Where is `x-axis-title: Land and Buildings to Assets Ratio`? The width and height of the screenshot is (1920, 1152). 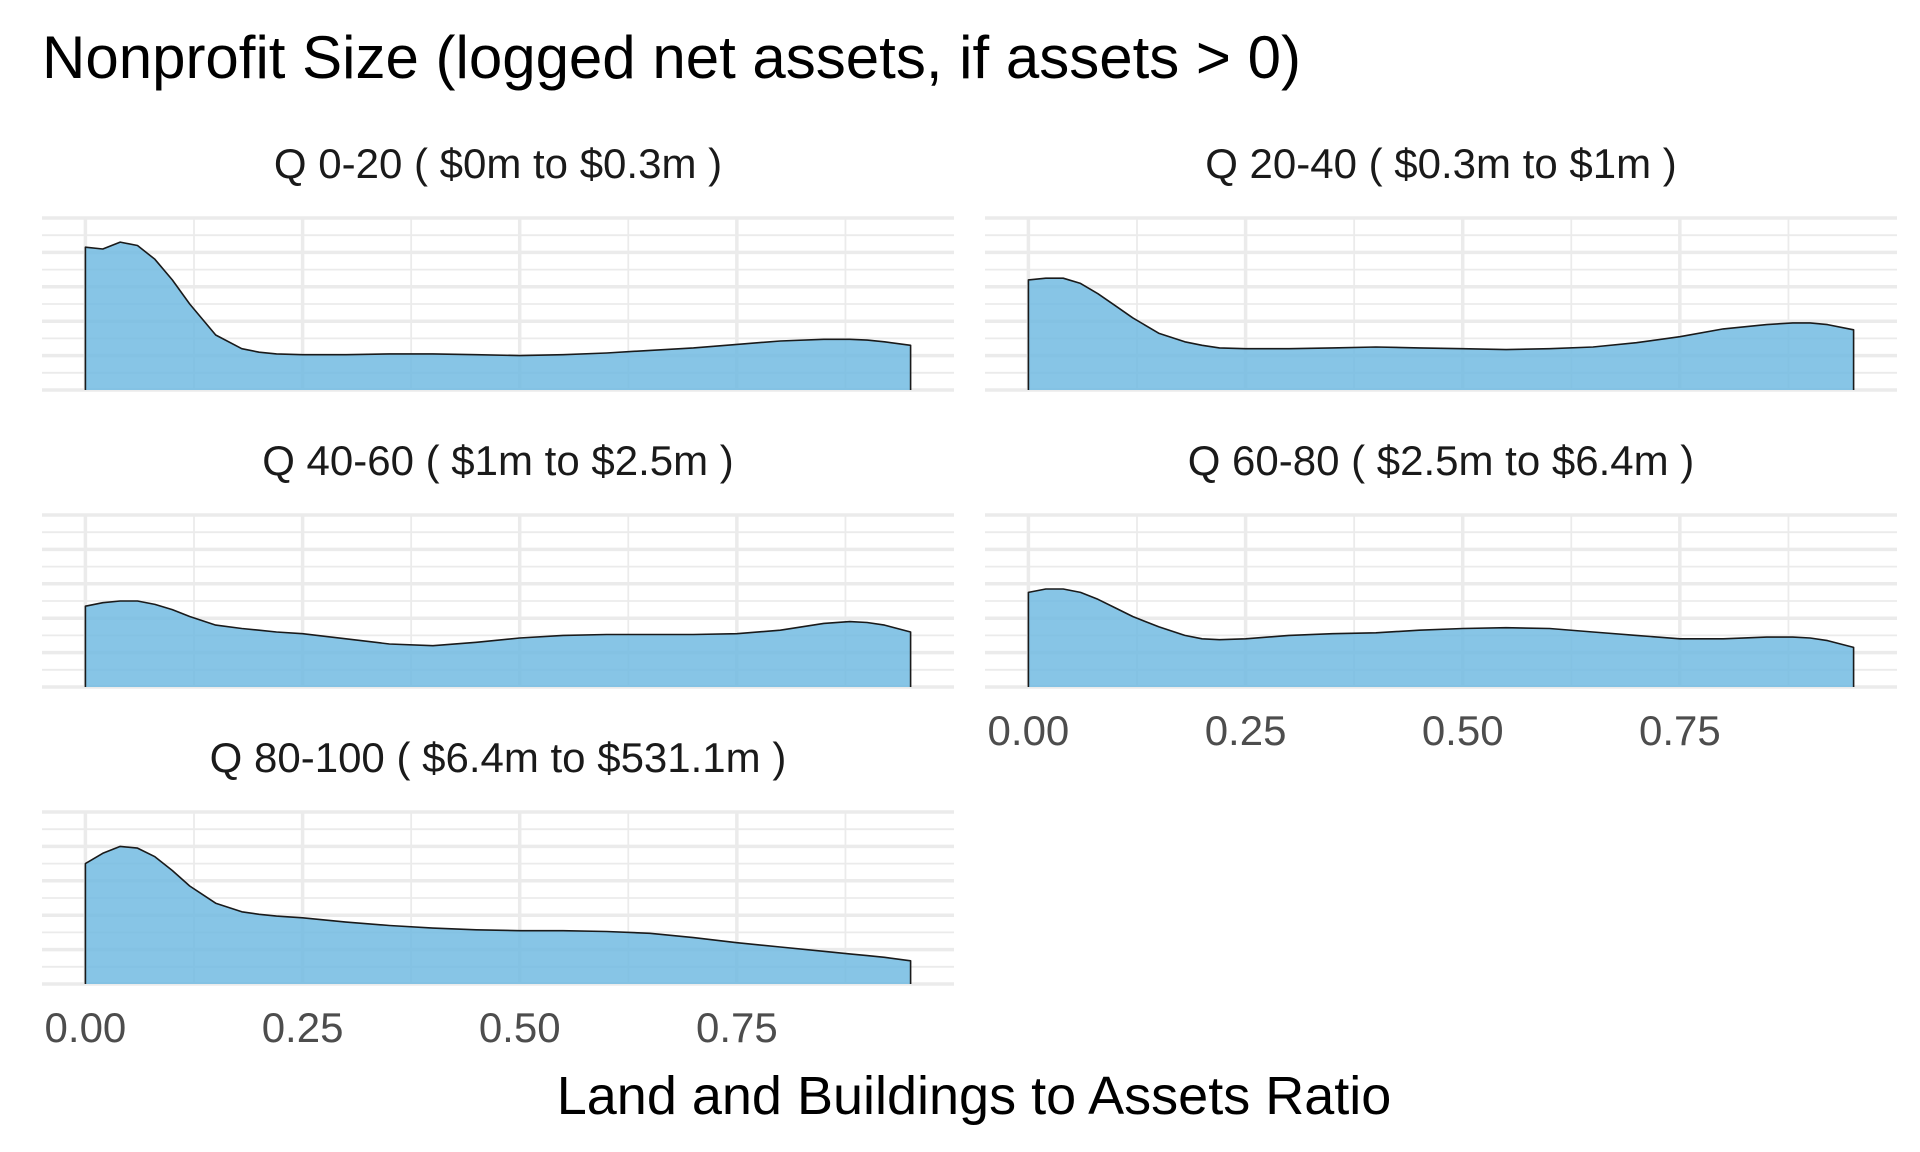 x-axis-title: Land and Buildings to Assets Ratio is located at coordinates (974, 1096).